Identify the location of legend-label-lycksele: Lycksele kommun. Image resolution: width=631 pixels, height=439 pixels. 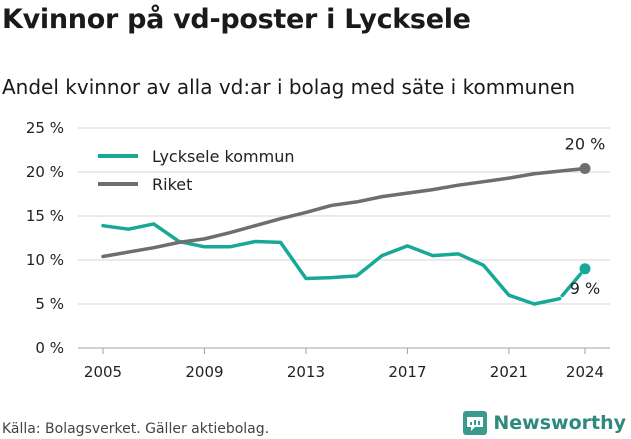
(223, 156).